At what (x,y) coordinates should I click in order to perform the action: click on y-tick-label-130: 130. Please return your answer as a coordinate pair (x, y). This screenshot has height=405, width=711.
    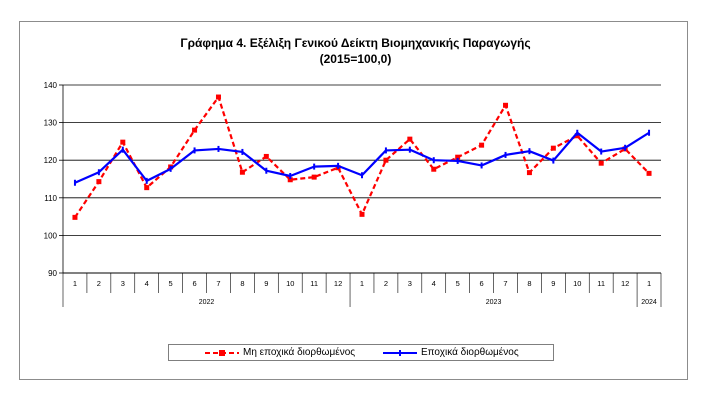
    Looking at the image, I should click on (51, 123).